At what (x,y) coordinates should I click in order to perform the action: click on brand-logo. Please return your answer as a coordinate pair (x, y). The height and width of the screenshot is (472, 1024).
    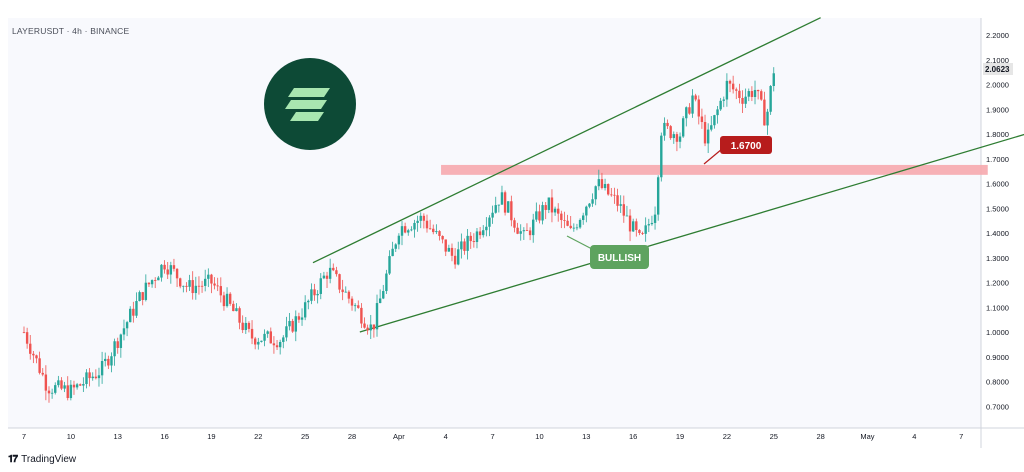
    Looking at the image, I should click on (310, 104).